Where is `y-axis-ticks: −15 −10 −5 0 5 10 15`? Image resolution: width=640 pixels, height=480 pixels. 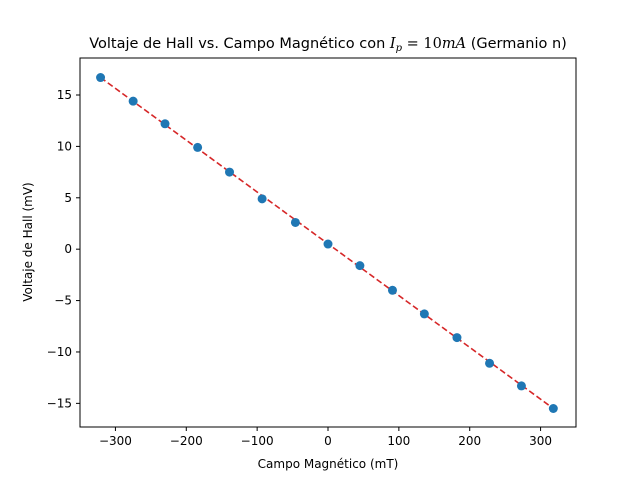 y-axis-ticks: −15 −10 −5 0 5 10 15 is located at coordinates (63, 249).